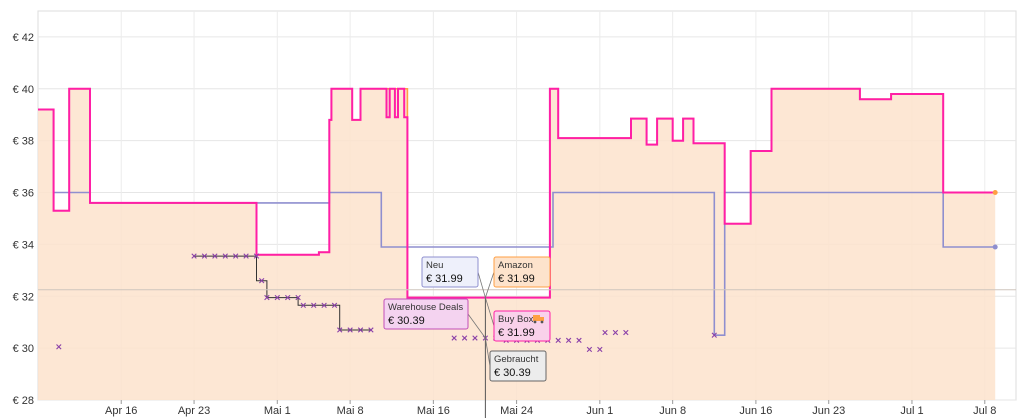  What do you see at coordinates (23, 90) in the screenshot?
I see `y-tick-label: € 40` at bounding box center [23, 90].